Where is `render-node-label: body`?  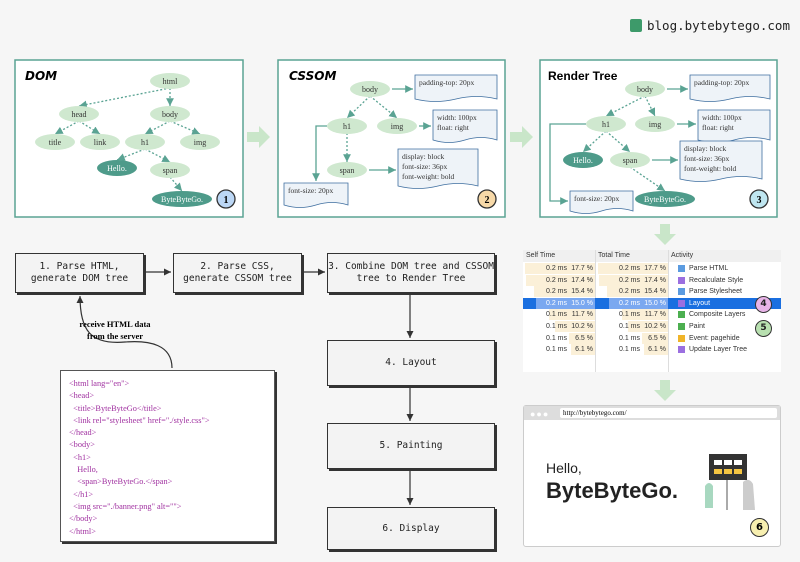
render-node-label: body is located at coordinates (645, 89).